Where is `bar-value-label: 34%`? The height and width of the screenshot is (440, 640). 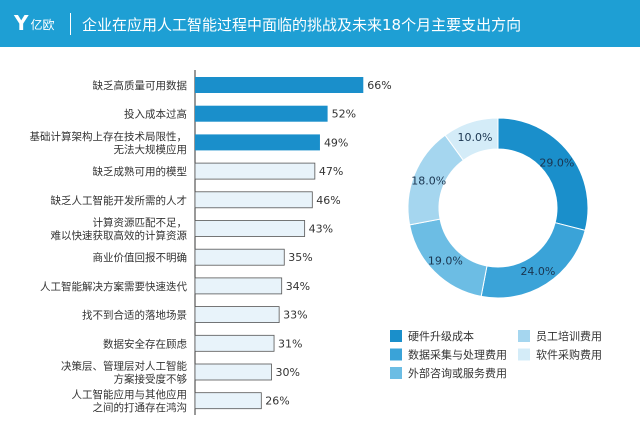
bar-value-label: 34% is located at coordinates (298, 286).